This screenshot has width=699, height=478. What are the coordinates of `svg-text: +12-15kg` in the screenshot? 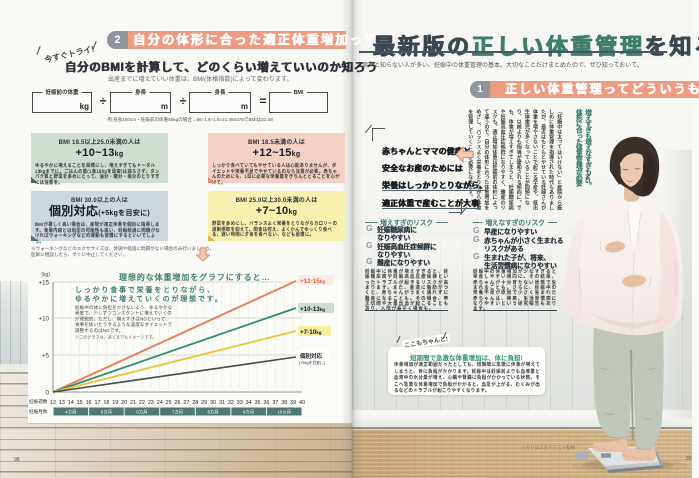 It's located at (312, 281).